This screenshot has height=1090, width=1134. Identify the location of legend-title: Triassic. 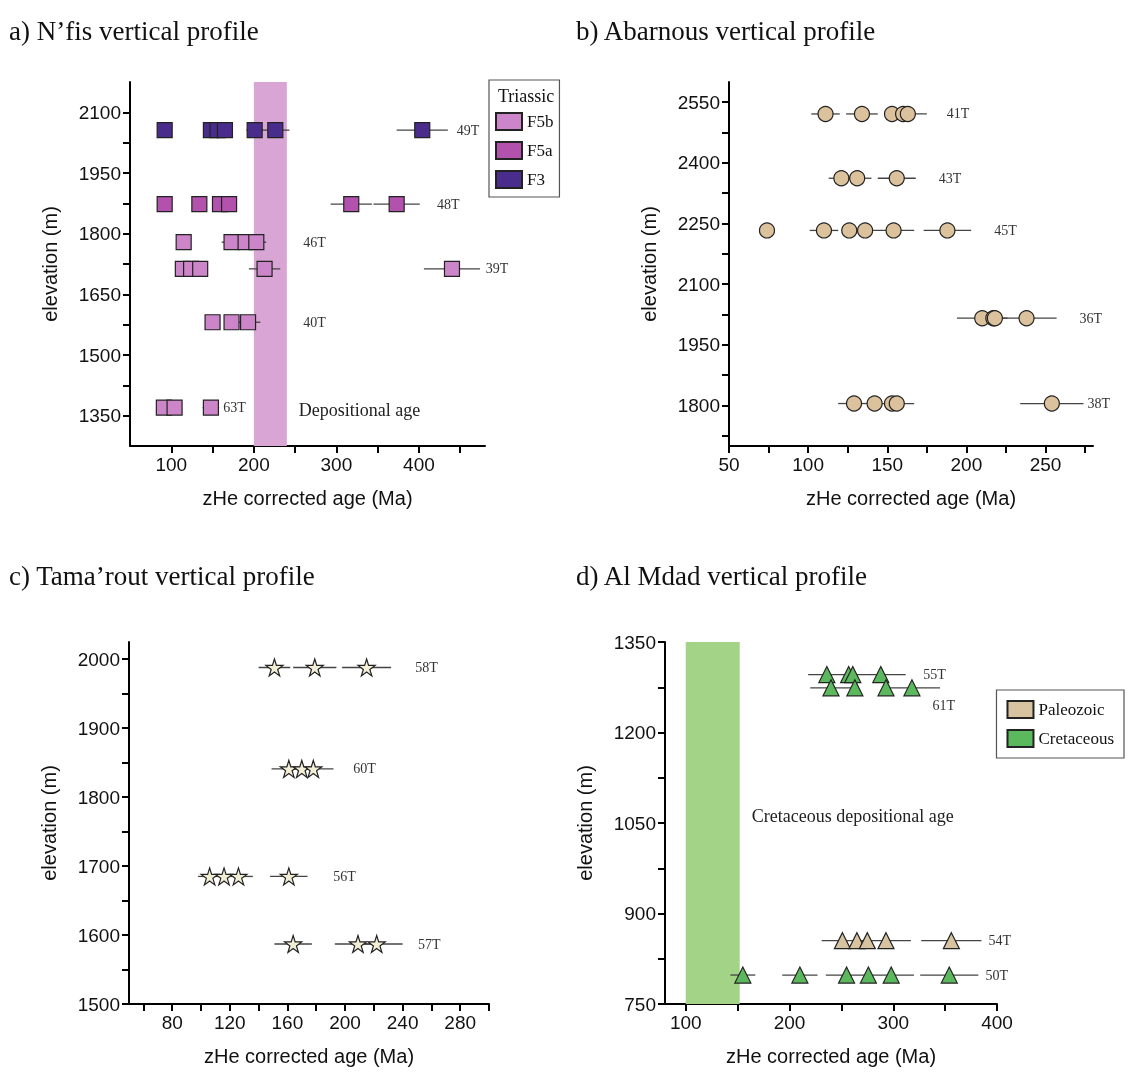
(526, 96).